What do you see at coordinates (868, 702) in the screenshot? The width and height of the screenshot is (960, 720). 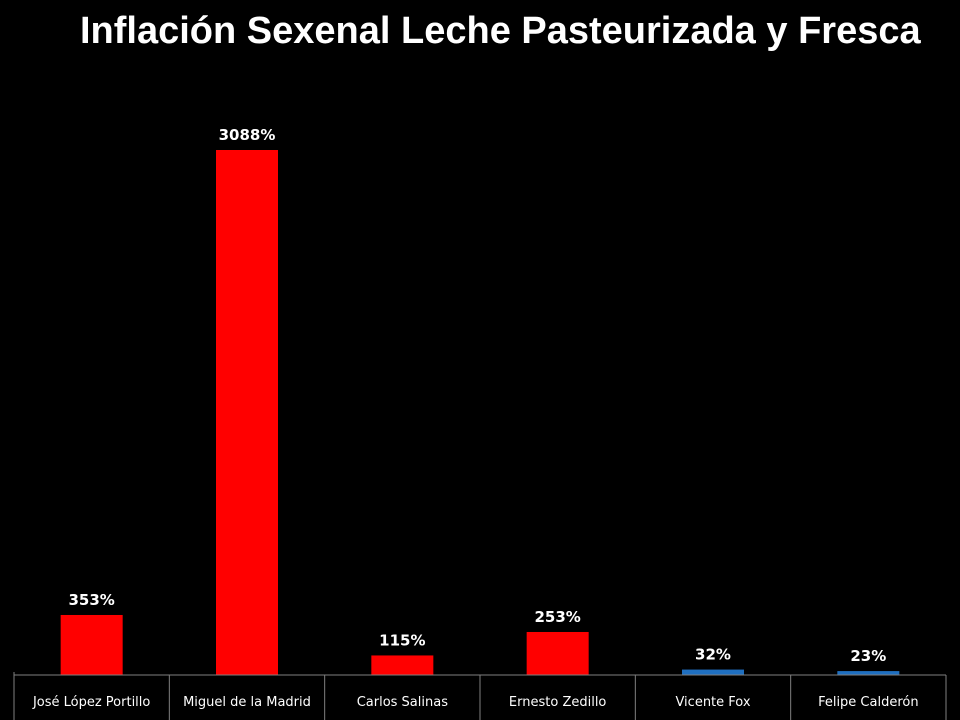 I see `x-tick-label-6: Felipe Calderón` at bounding box center [868, 702].